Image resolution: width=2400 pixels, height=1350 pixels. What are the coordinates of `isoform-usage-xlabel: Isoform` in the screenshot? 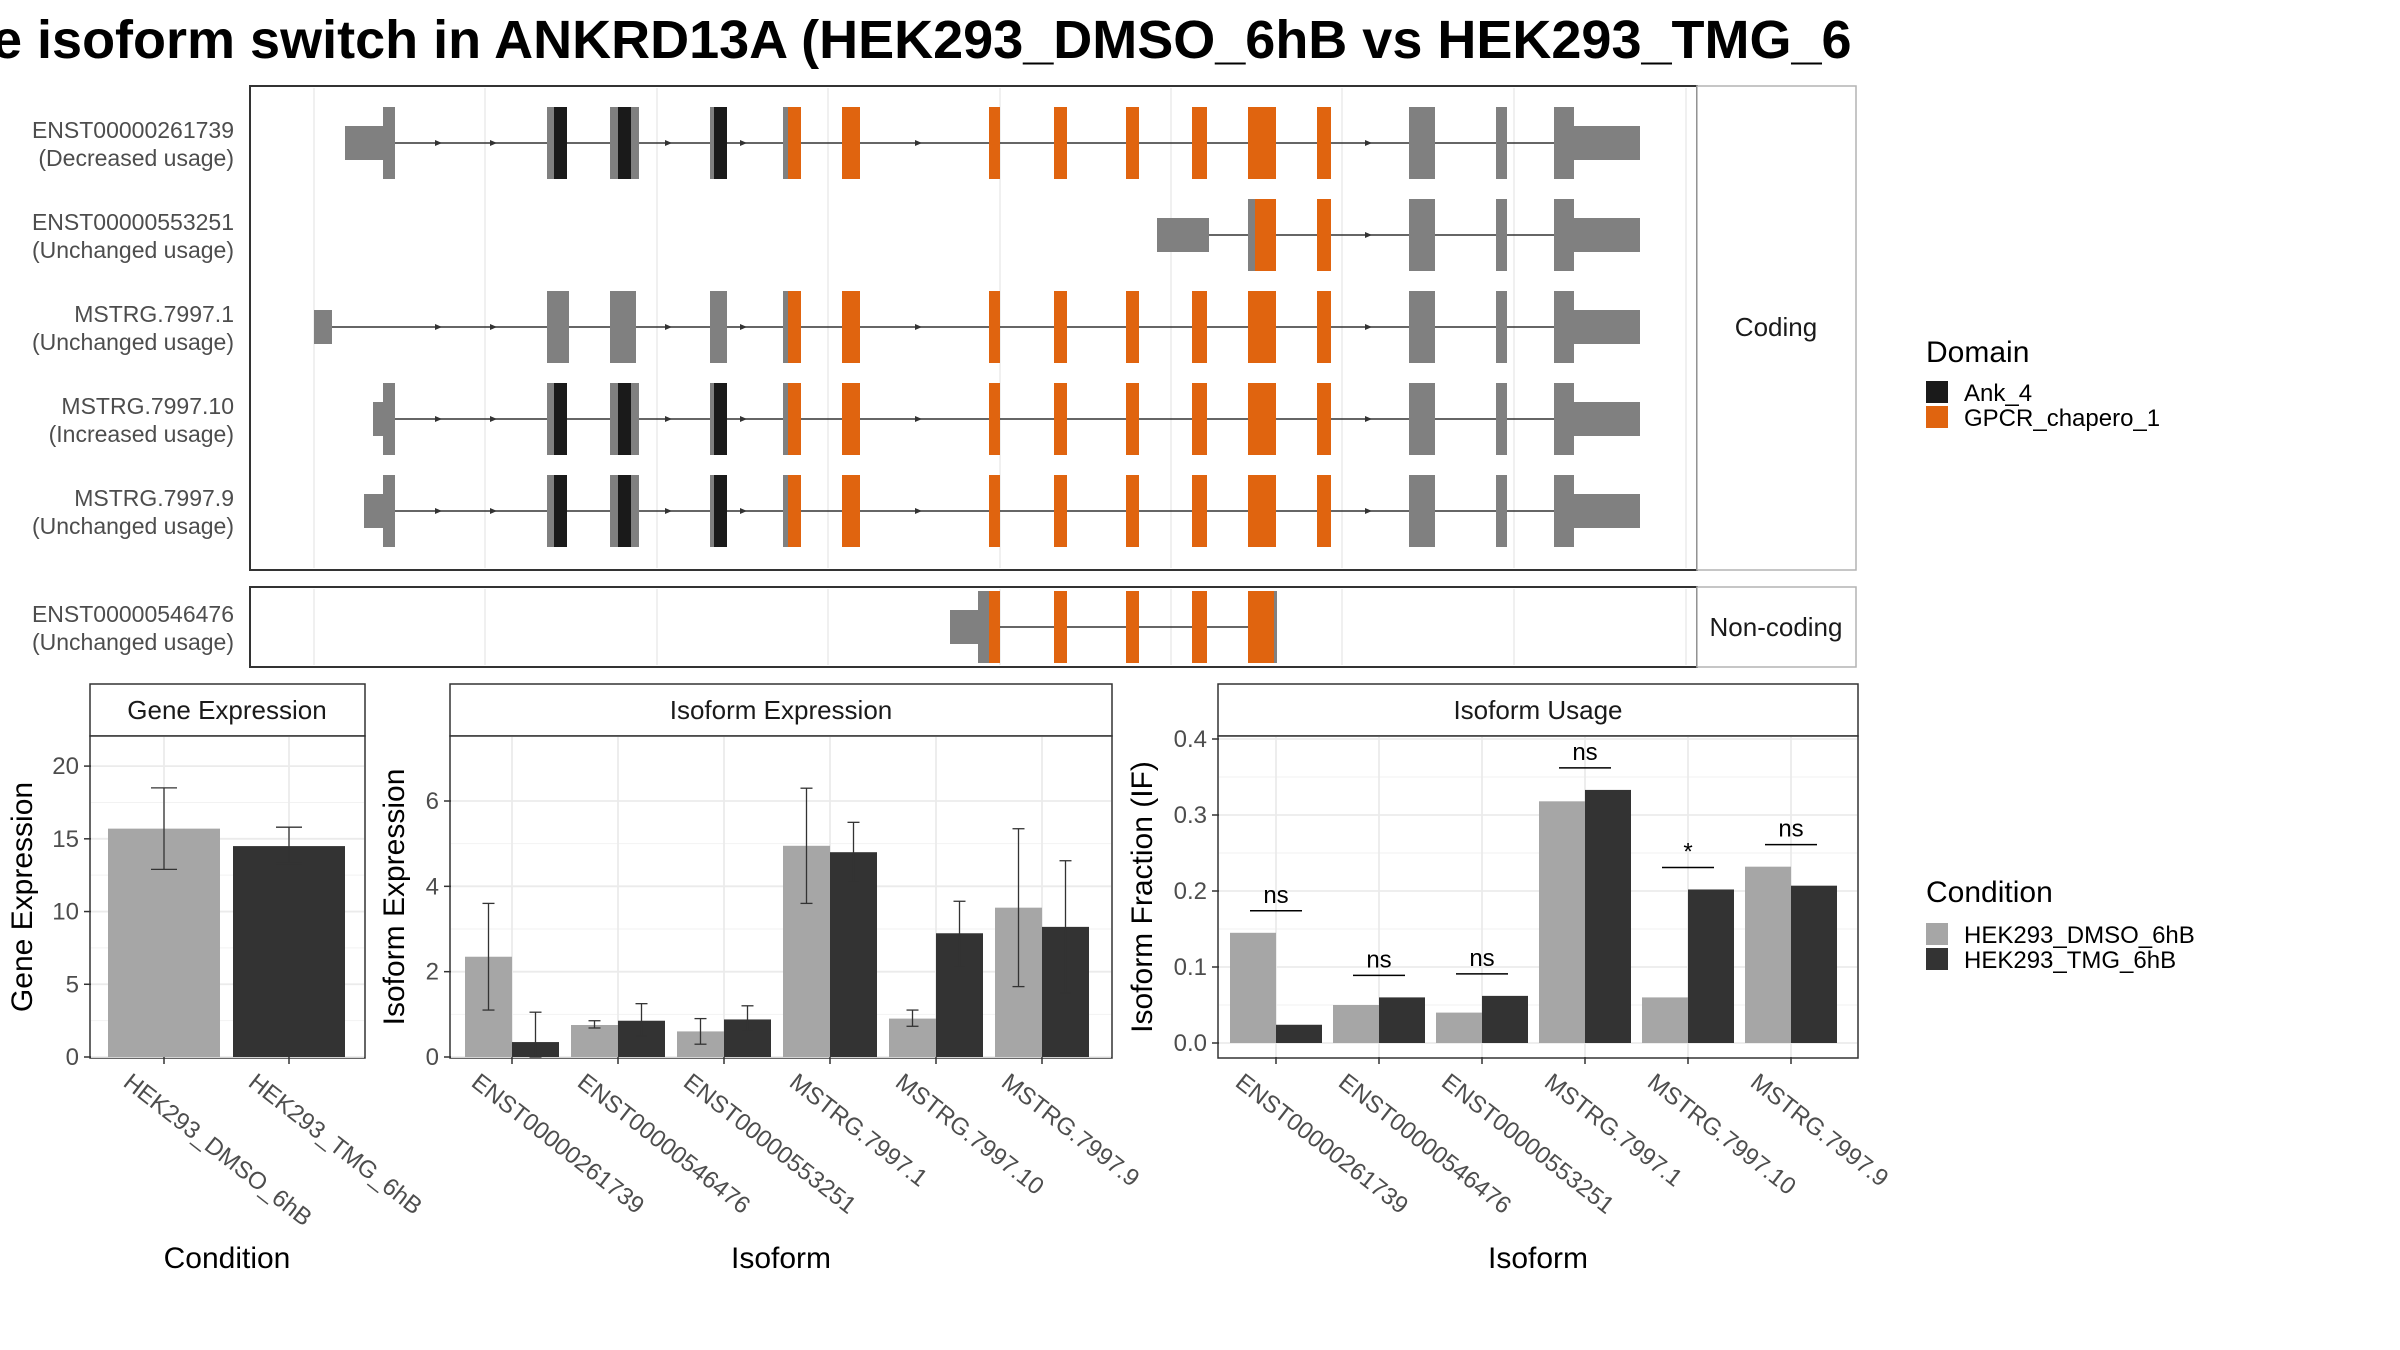 It's located at (1538, 1258).